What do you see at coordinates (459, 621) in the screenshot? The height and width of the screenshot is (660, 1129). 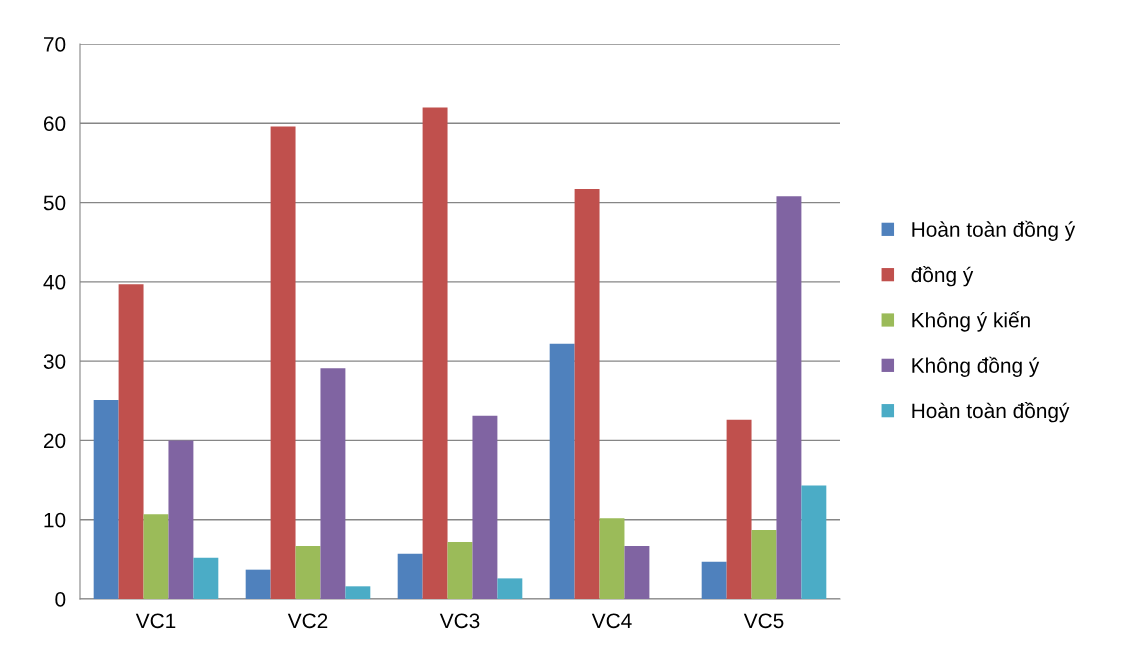 I see `x-tick-label: VC3` at bounding box center [459, 621].